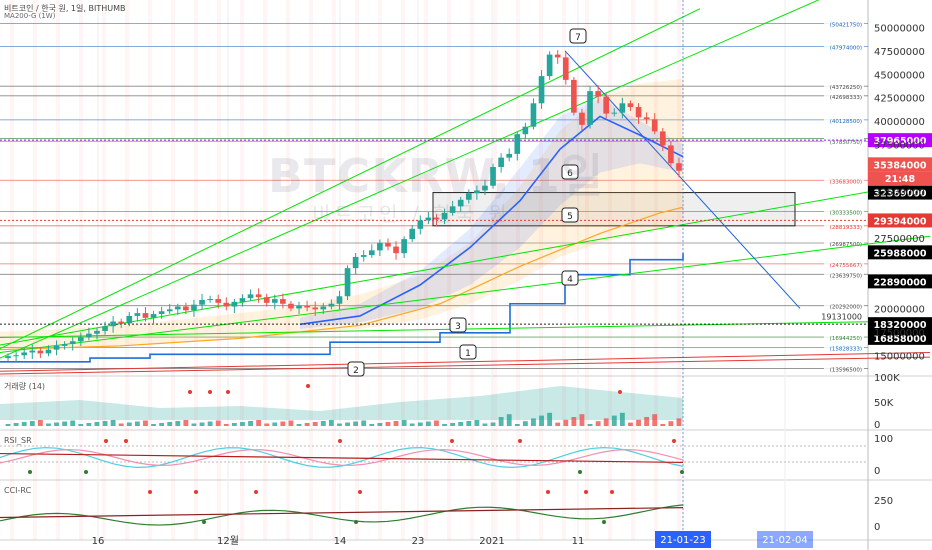  What do you see at coordinates (883, 439) in the screenshot?
I see `rsi-axis-tick: 100` at bounding box center [883, 439].